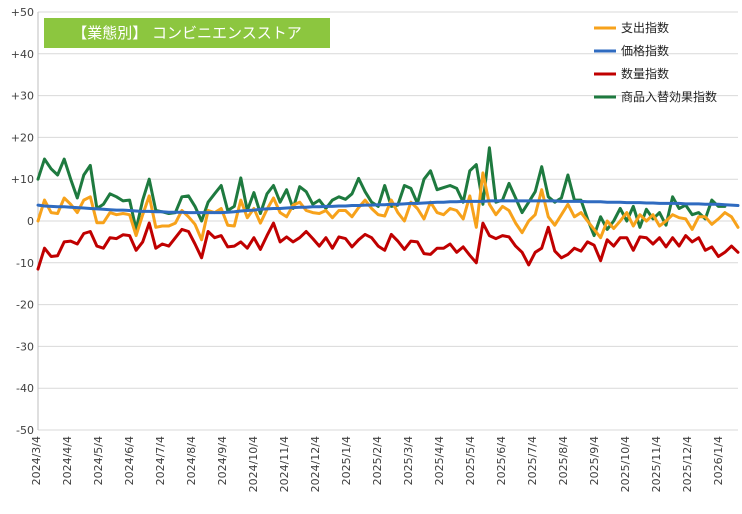 The image size is (742, 514). What do you see at coordinates (25, 346) in the screenshot?
I see `y-tick-label: -30` at bounding box center [25, 346].